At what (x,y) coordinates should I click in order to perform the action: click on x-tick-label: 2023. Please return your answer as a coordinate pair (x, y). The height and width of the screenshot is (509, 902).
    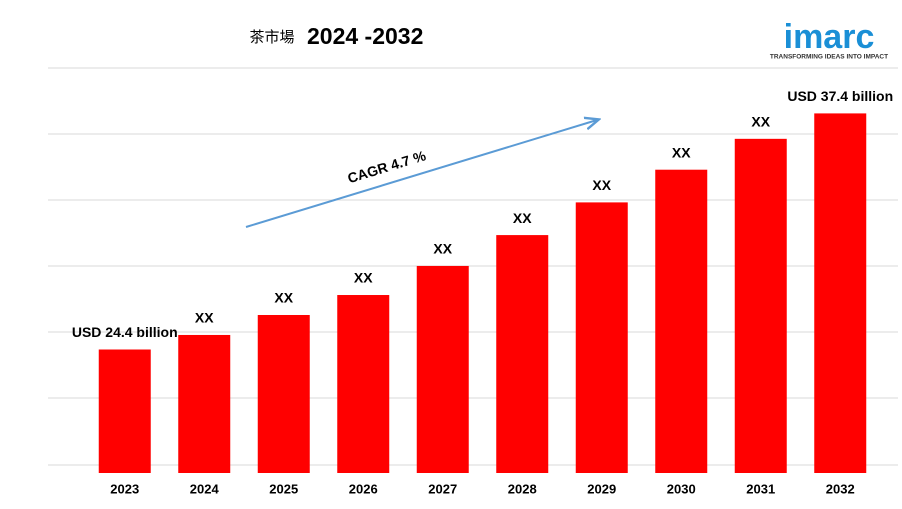
    Looking at the image, I should click on (124, 488).